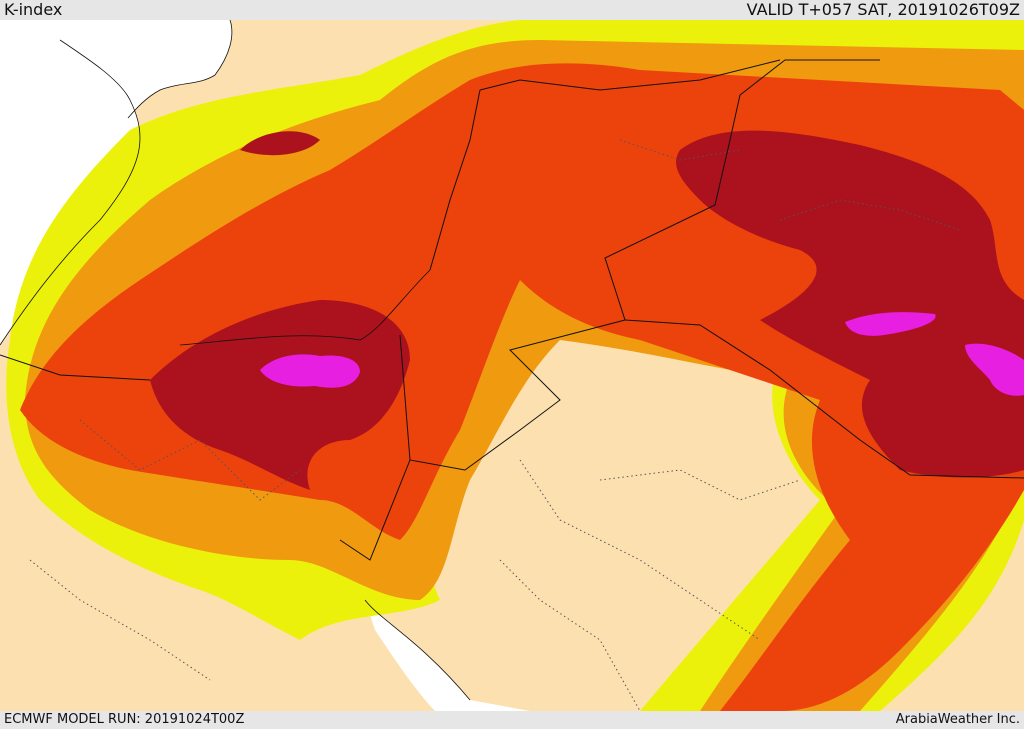  I want to click on red-sea, so click(447, 655).